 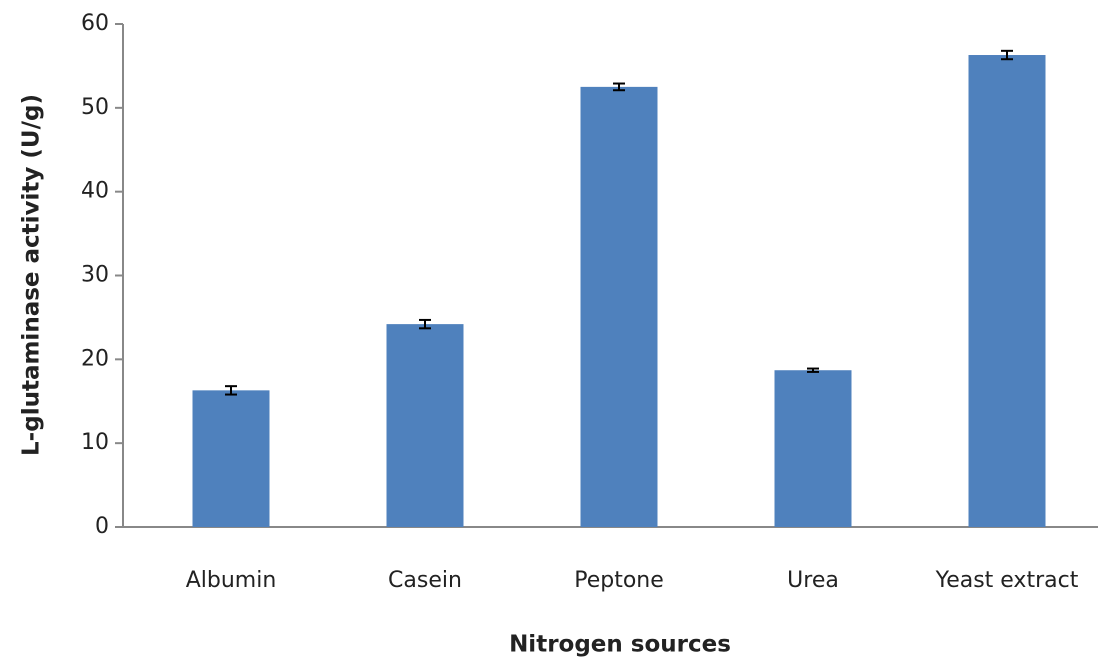 What do you see at coordinates (102, 526) in the screenshot?
I see `y-tick-label: 0` at bounding box center [102, 526].